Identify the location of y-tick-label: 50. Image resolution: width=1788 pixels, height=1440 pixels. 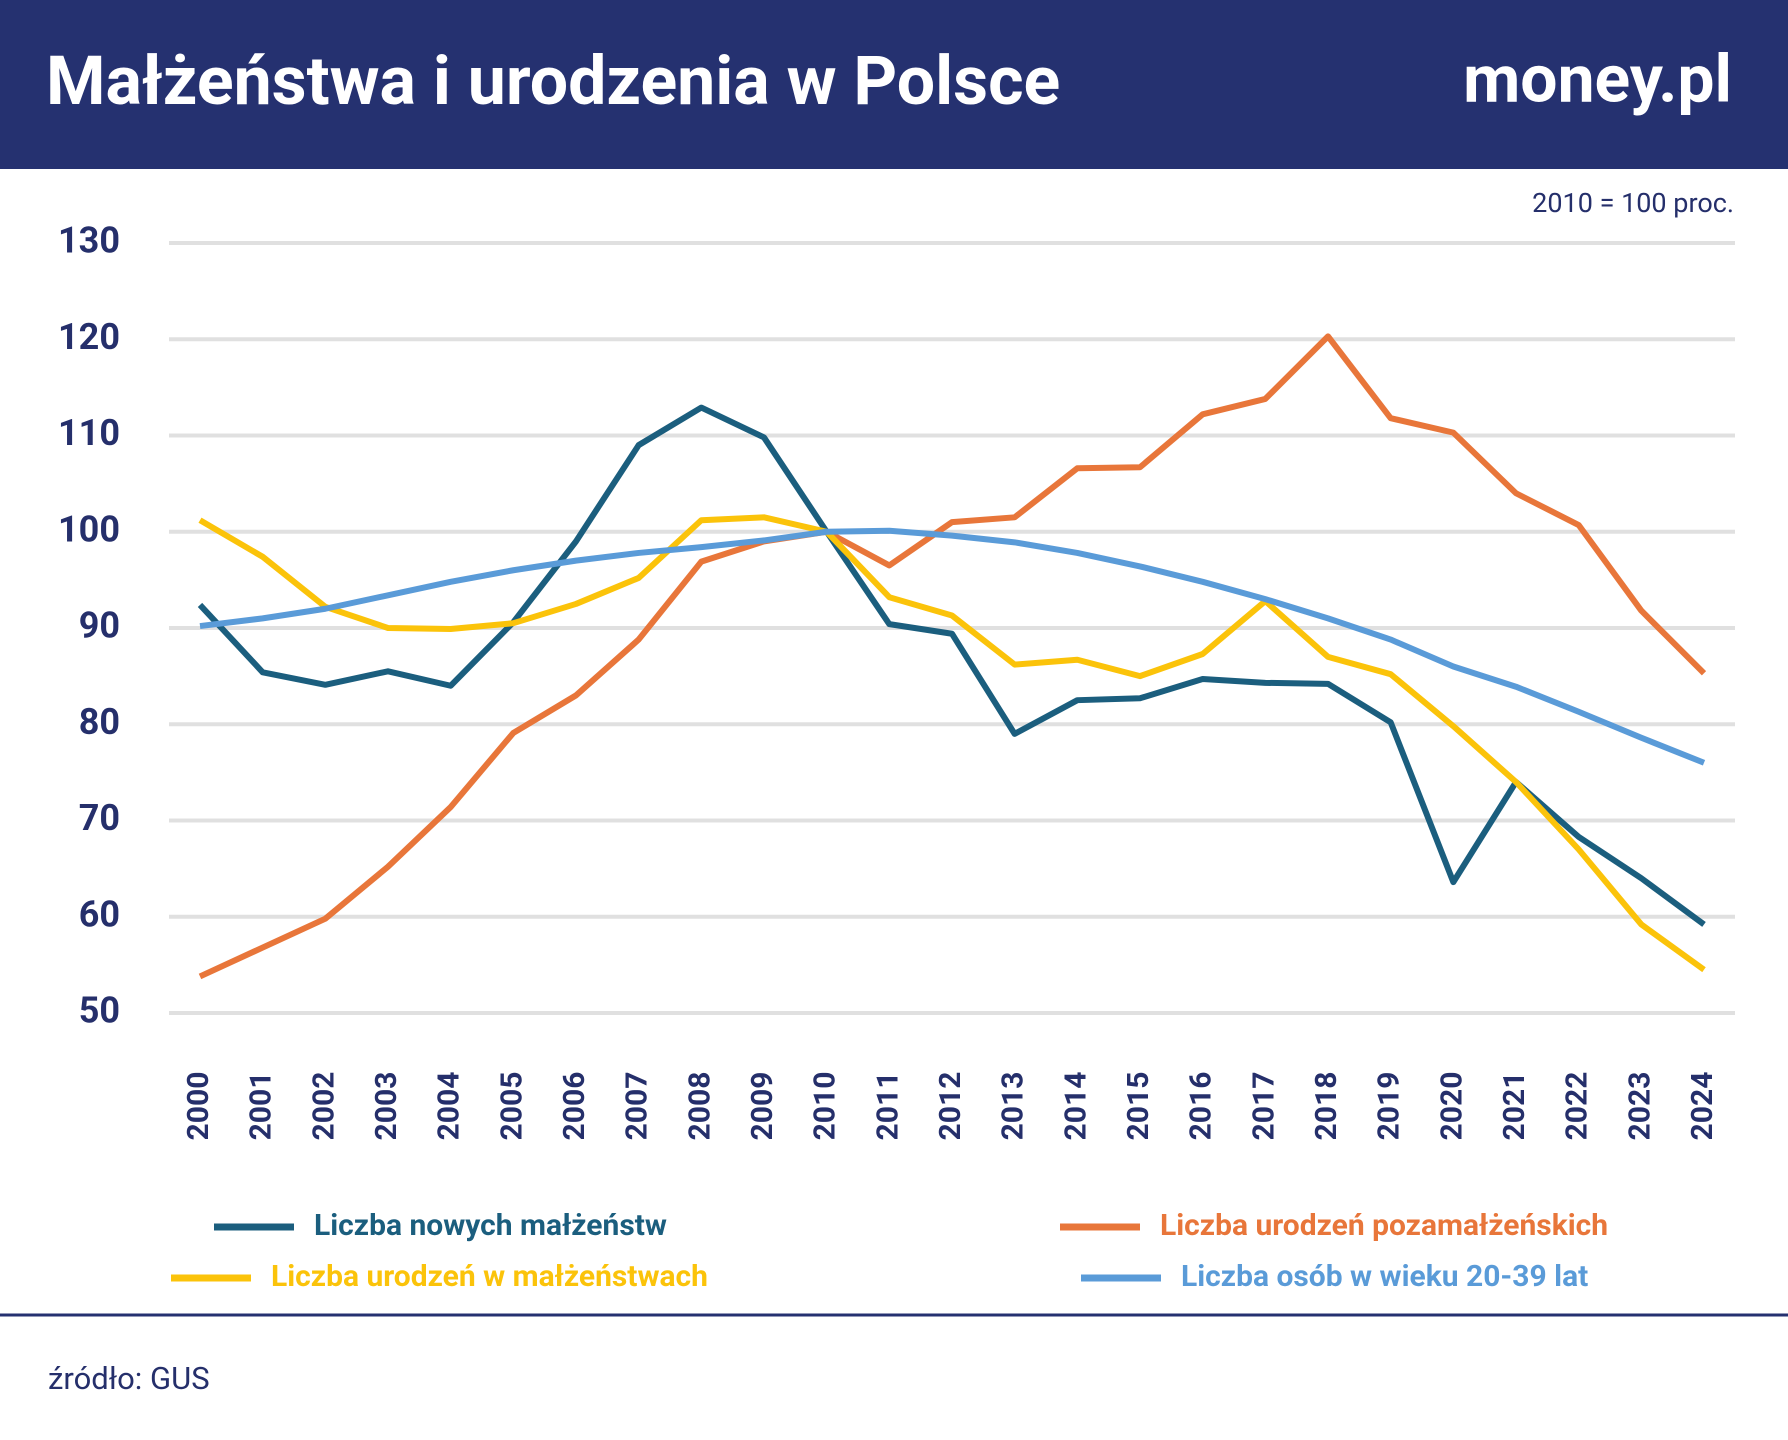
(99, 1011).